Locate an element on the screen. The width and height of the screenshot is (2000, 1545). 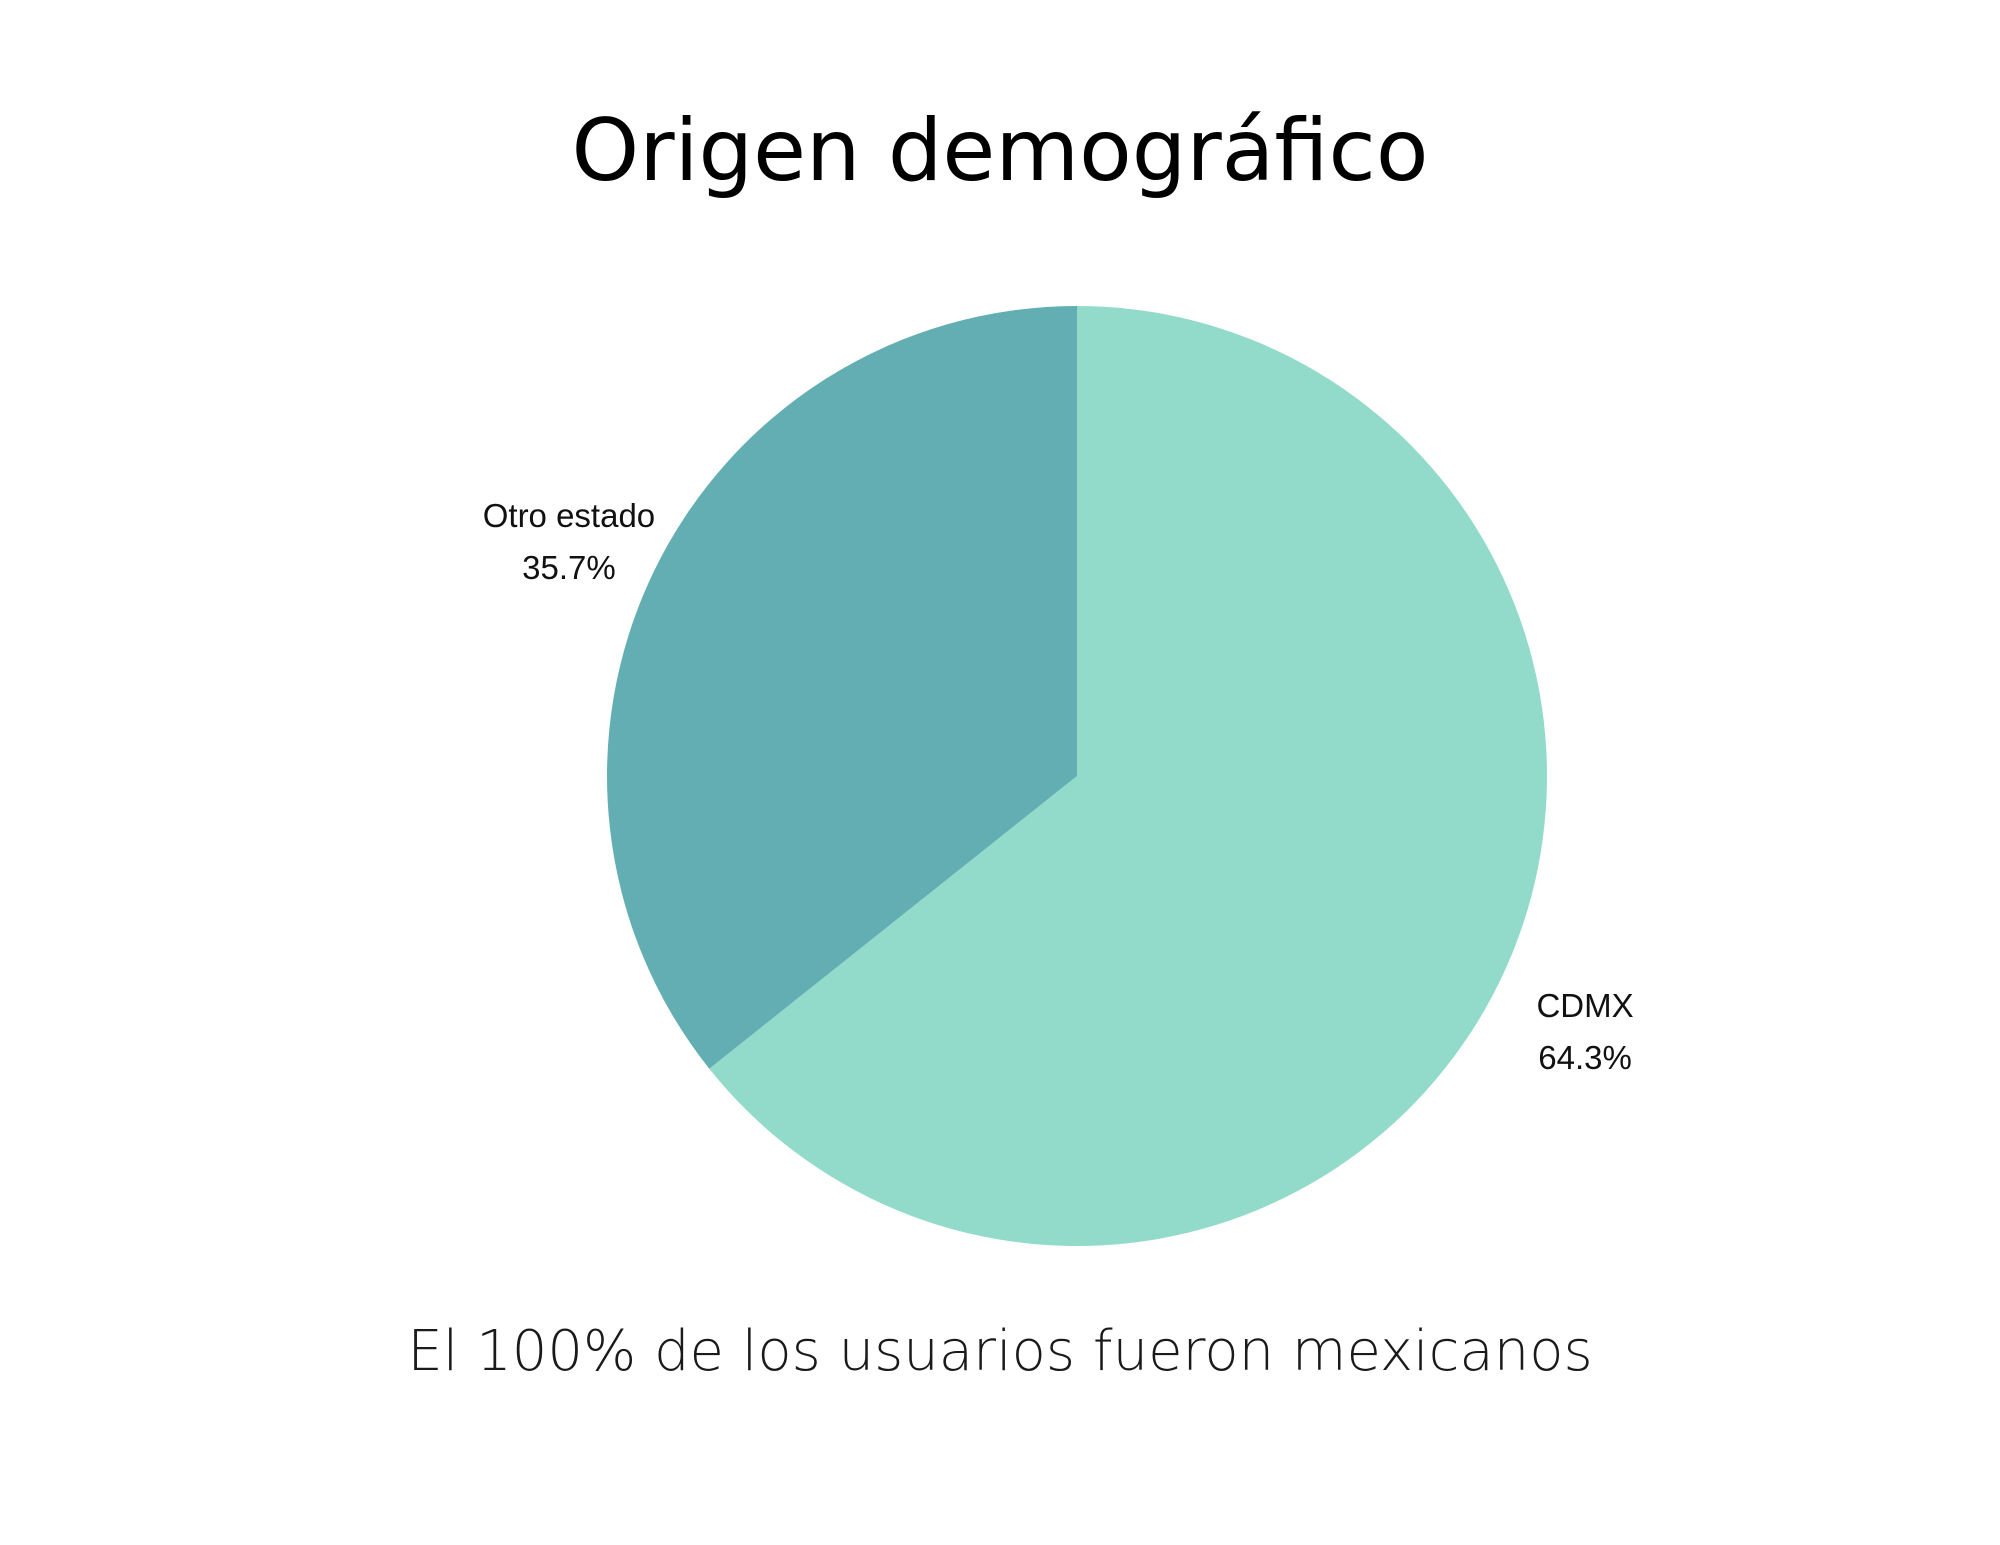
pie-slice-otro-estado is located at coordinates (842, 687).